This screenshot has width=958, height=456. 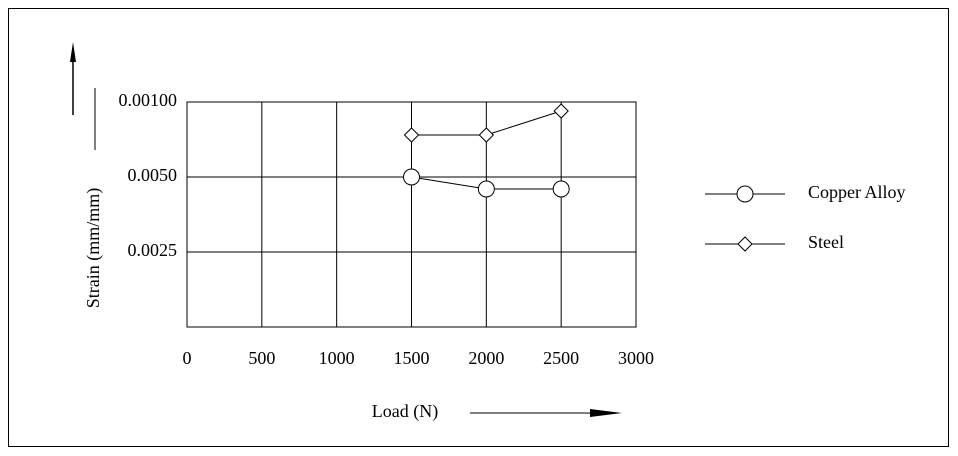 I want to click on legend-label: Steel, so click(x=826, y=242).